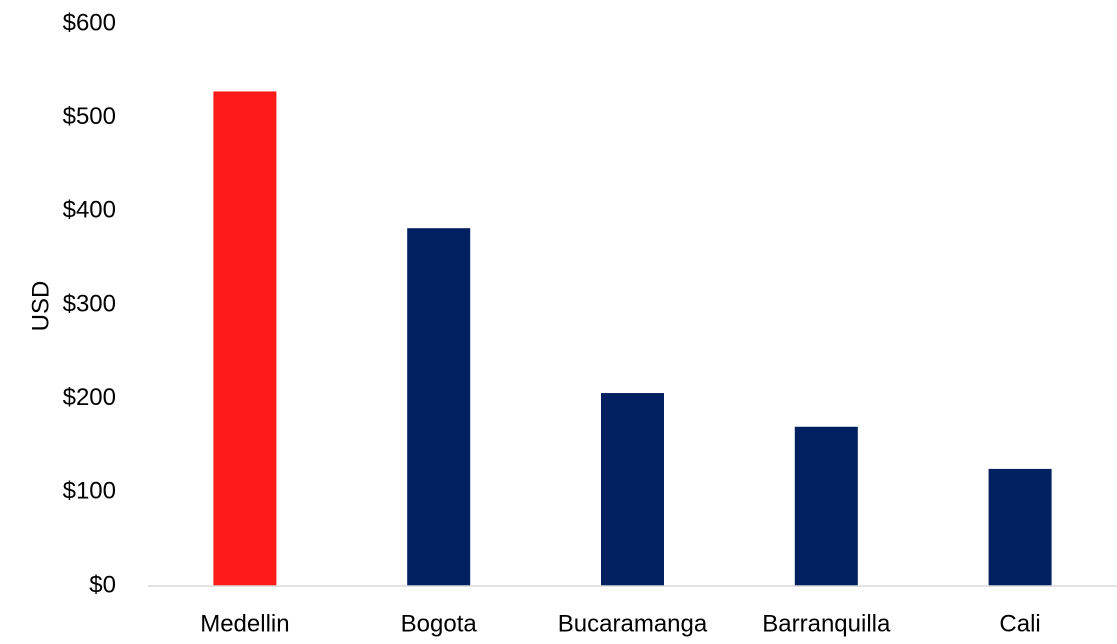 The height and width of the screenshot is (644, 1117). What do you see at coordinates (633, 623) in the screenshot?
I see `x-tick-label: Bucaramanga` at bounding box center [633, 623].